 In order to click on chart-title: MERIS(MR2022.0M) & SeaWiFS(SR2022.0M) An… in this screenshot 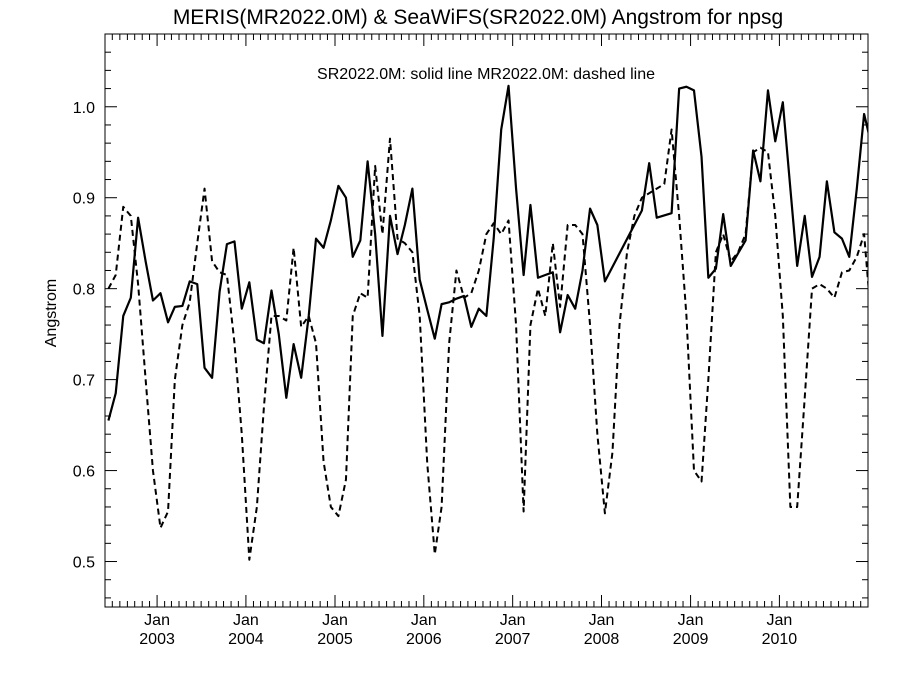, I will do `click(478, 17)`.